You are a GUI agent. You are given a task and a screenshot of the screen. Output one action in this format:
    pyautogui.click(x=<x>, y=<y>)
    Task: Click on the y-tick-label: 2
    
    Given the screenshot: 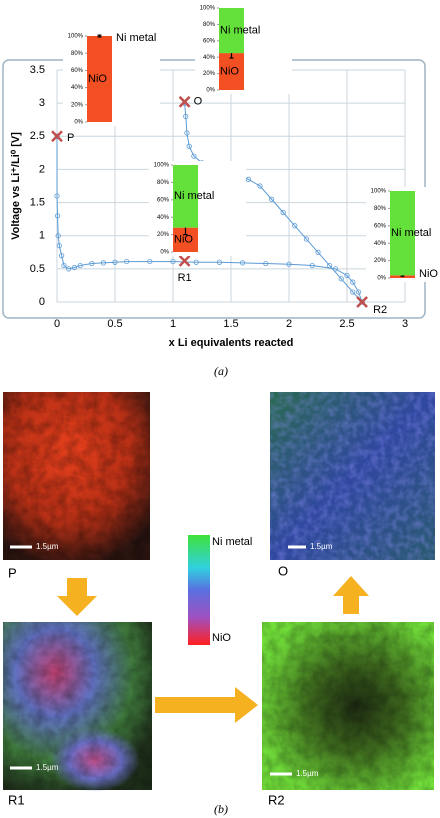 What is the action you would take?
    pyautogui.click(x=42, y=169)
    